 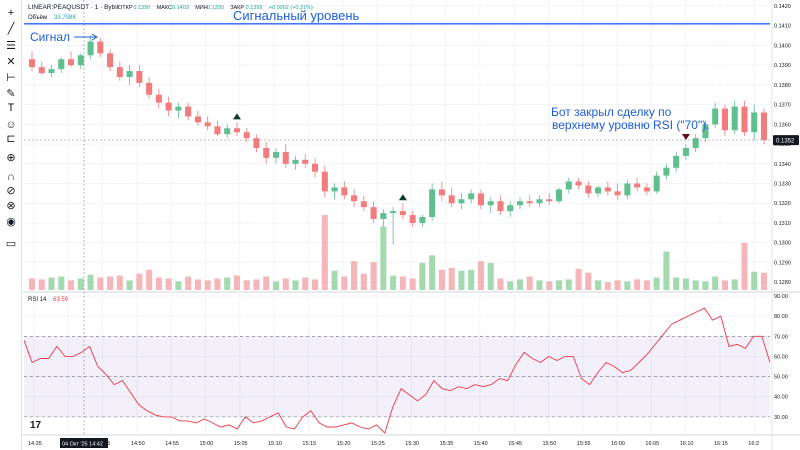 What do you see at coordinates (685, 137) in the screenshot?
I see `sell-marker` at bounding box center [685, 137].